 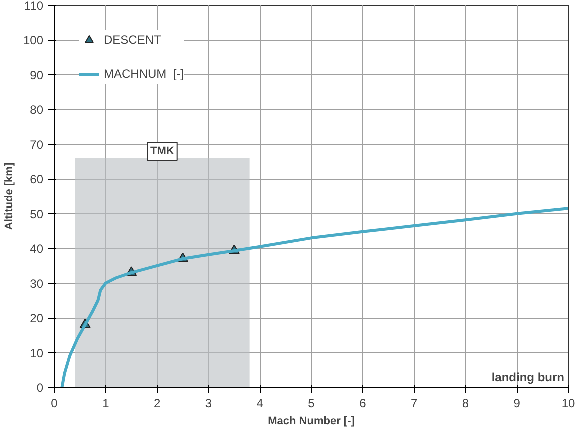 I want to click on y-tick-label: 70, so click(x=37, y=145).